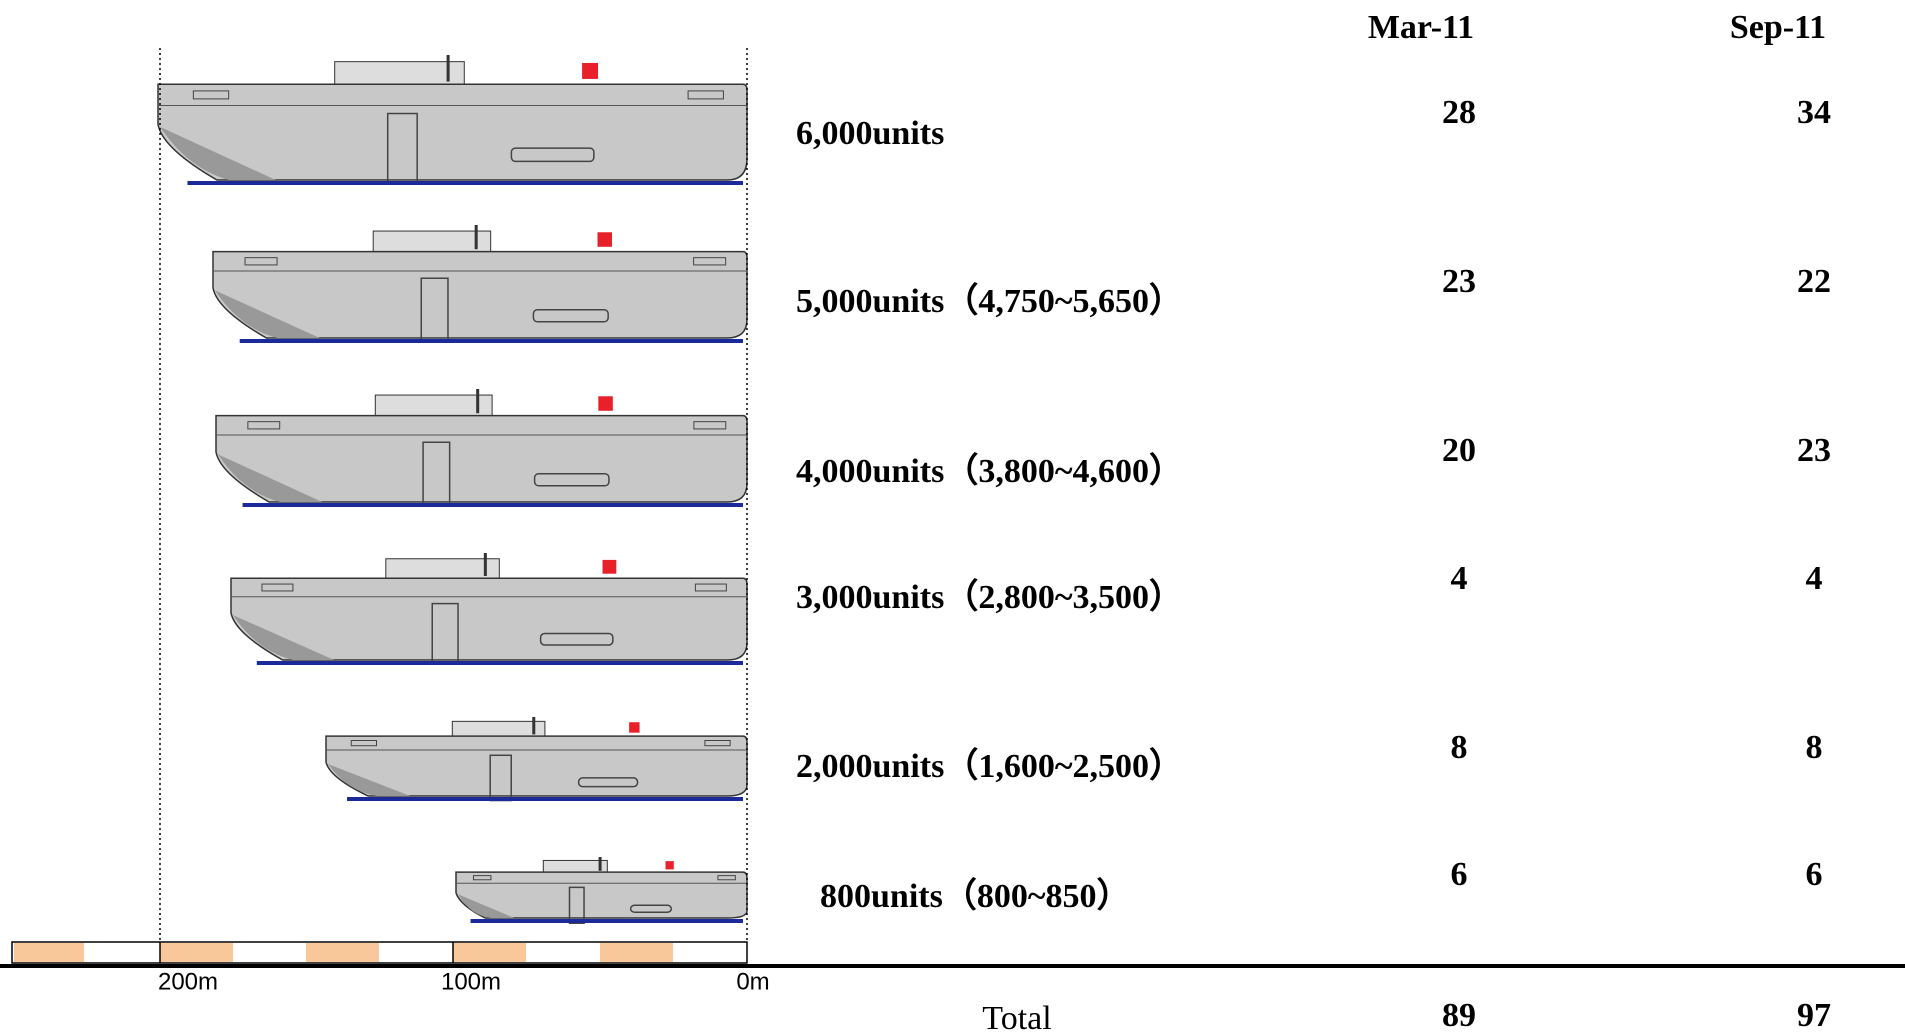 This screenshot has height=1036, width=1905. Describe the element at coordinates (1016, 1018) in the screenshot. I see `total-label: Total` at that location.